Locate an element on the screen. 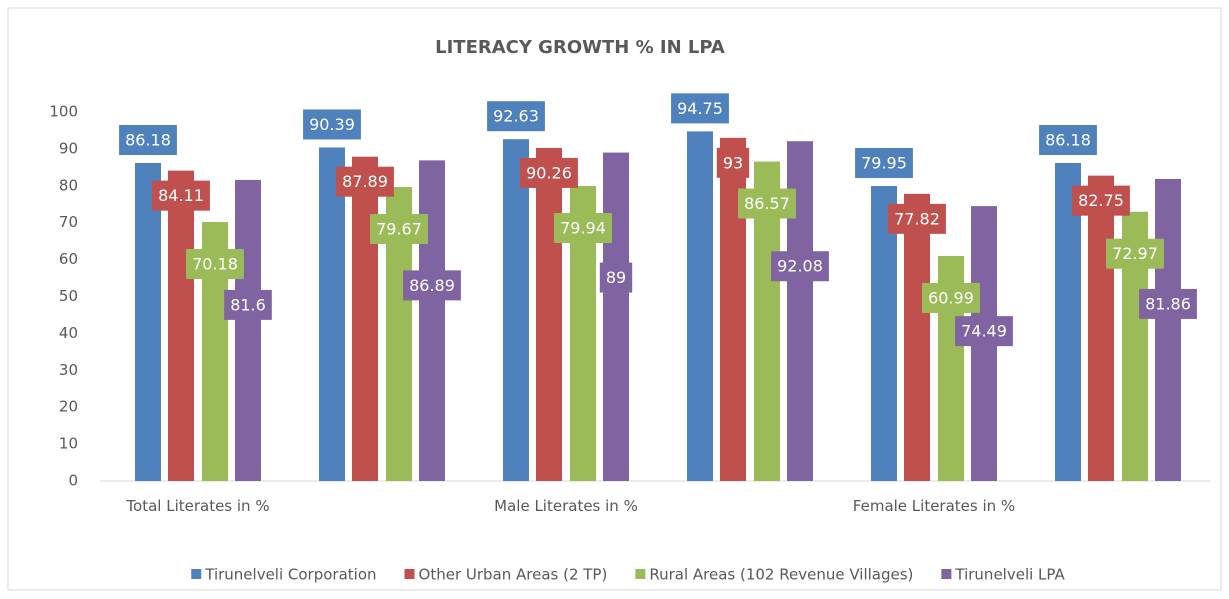 The height and width of the screenshot is (599, 1229). data-label: 86.57 is located at coordinates (767, 203).